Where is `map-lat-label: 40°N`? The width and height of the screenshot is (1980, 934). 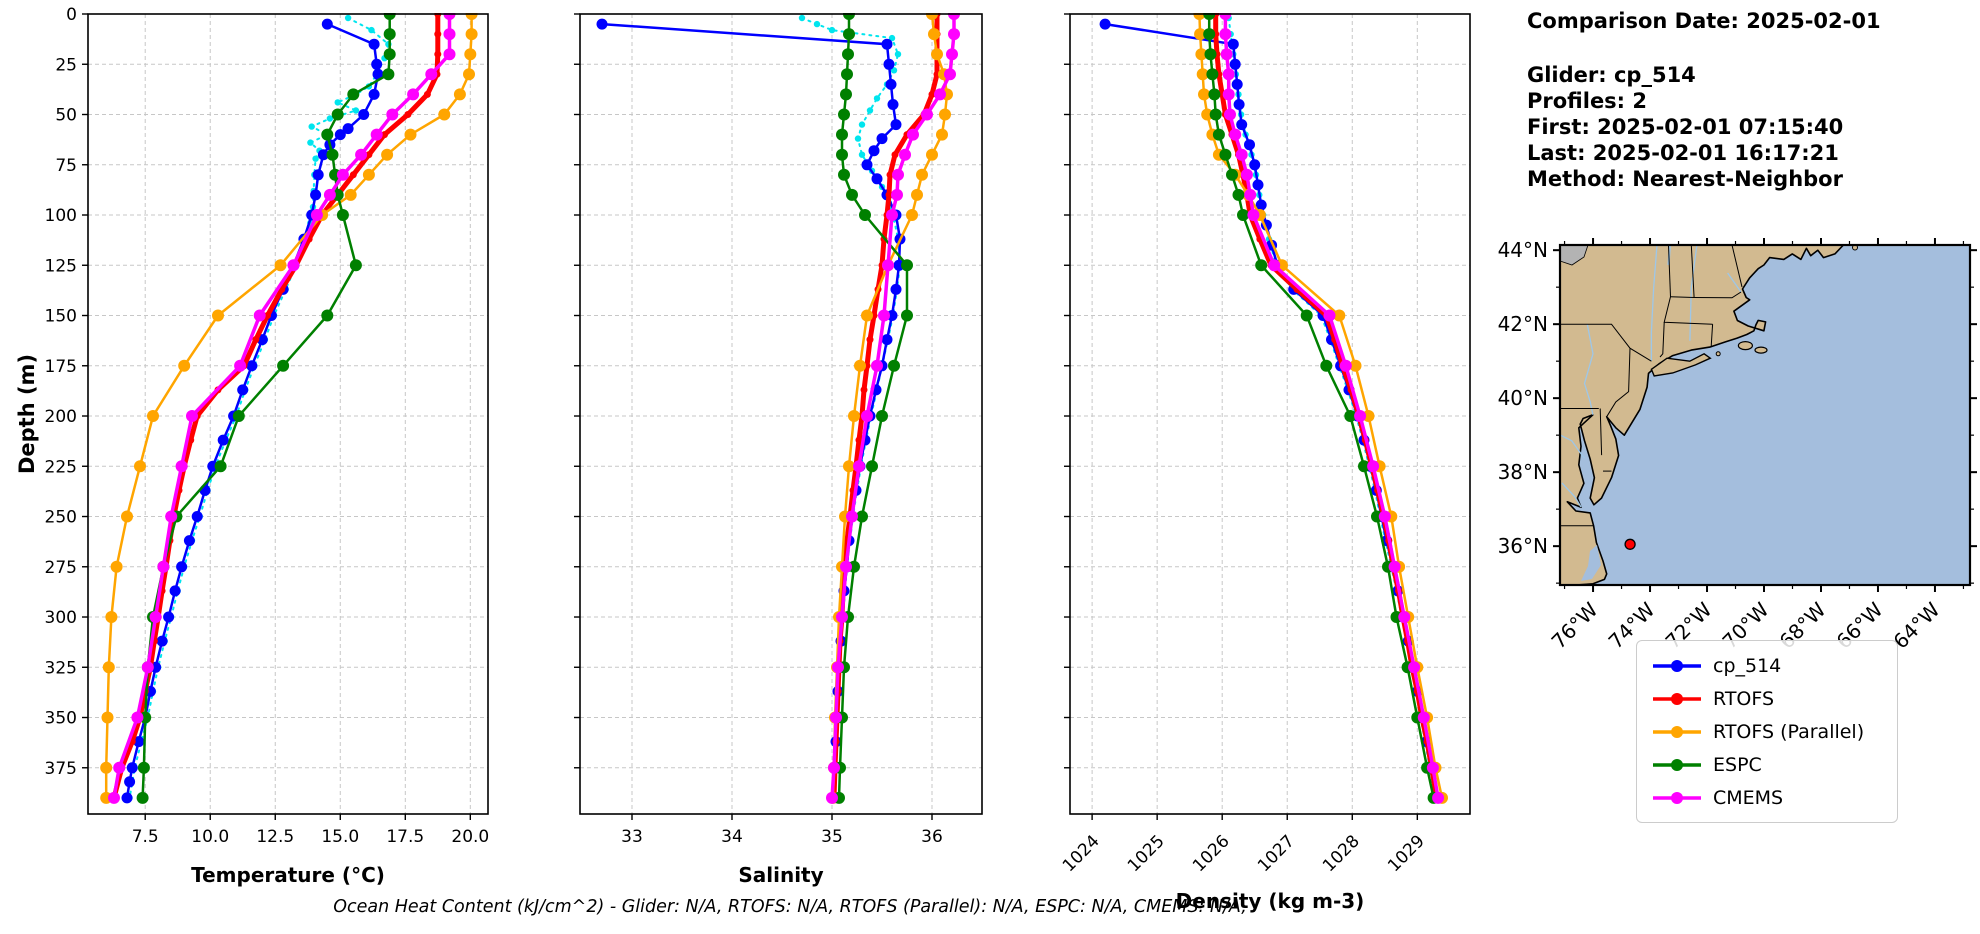
map-lat-label: 40°N is located at coordinates (1523, 398).